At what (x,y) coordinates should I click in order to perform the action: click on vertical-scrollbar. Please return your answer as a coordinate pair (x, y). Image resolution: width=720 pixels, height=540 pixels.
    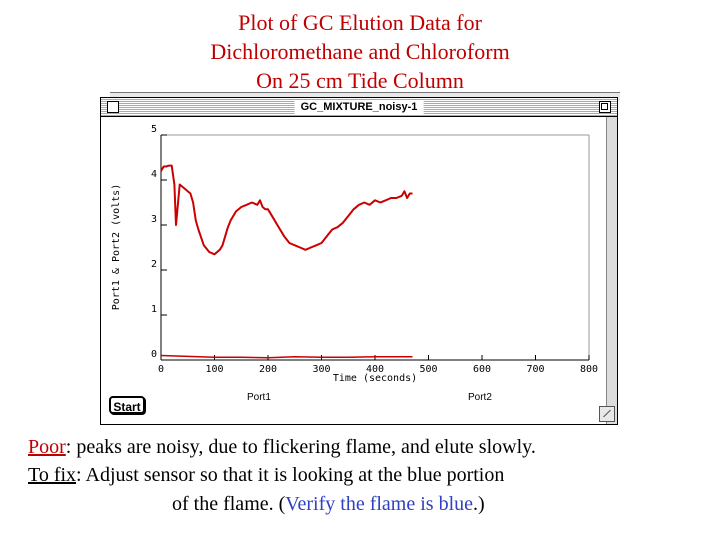
    Looking at the image, I should click on (611, 270).